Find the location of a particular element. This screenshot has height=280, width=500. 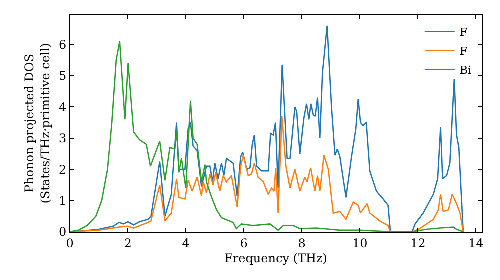

y-tick-label: 2 is located at coordinates (62, 169).